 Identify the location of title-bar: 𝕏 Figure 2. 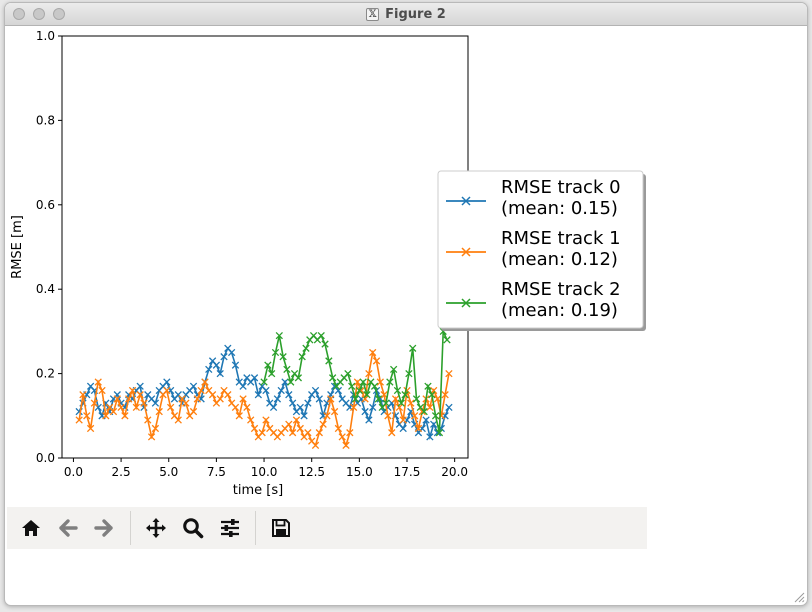
(406, 14).